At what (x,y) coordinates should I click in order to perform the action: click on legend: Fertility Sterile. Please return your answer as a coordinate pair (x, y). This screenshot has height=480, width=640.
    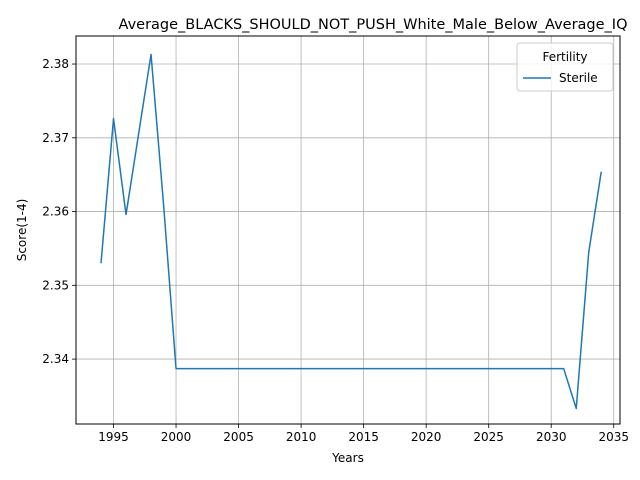
    Looking at the image, I should click on (565, 67).